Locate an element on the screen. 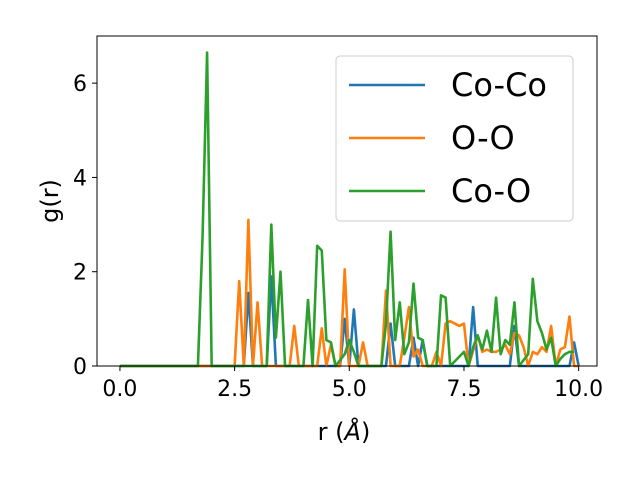 The image size is (640, 485). x-tick-label: 5.0 is located at coordinates (349, 389).